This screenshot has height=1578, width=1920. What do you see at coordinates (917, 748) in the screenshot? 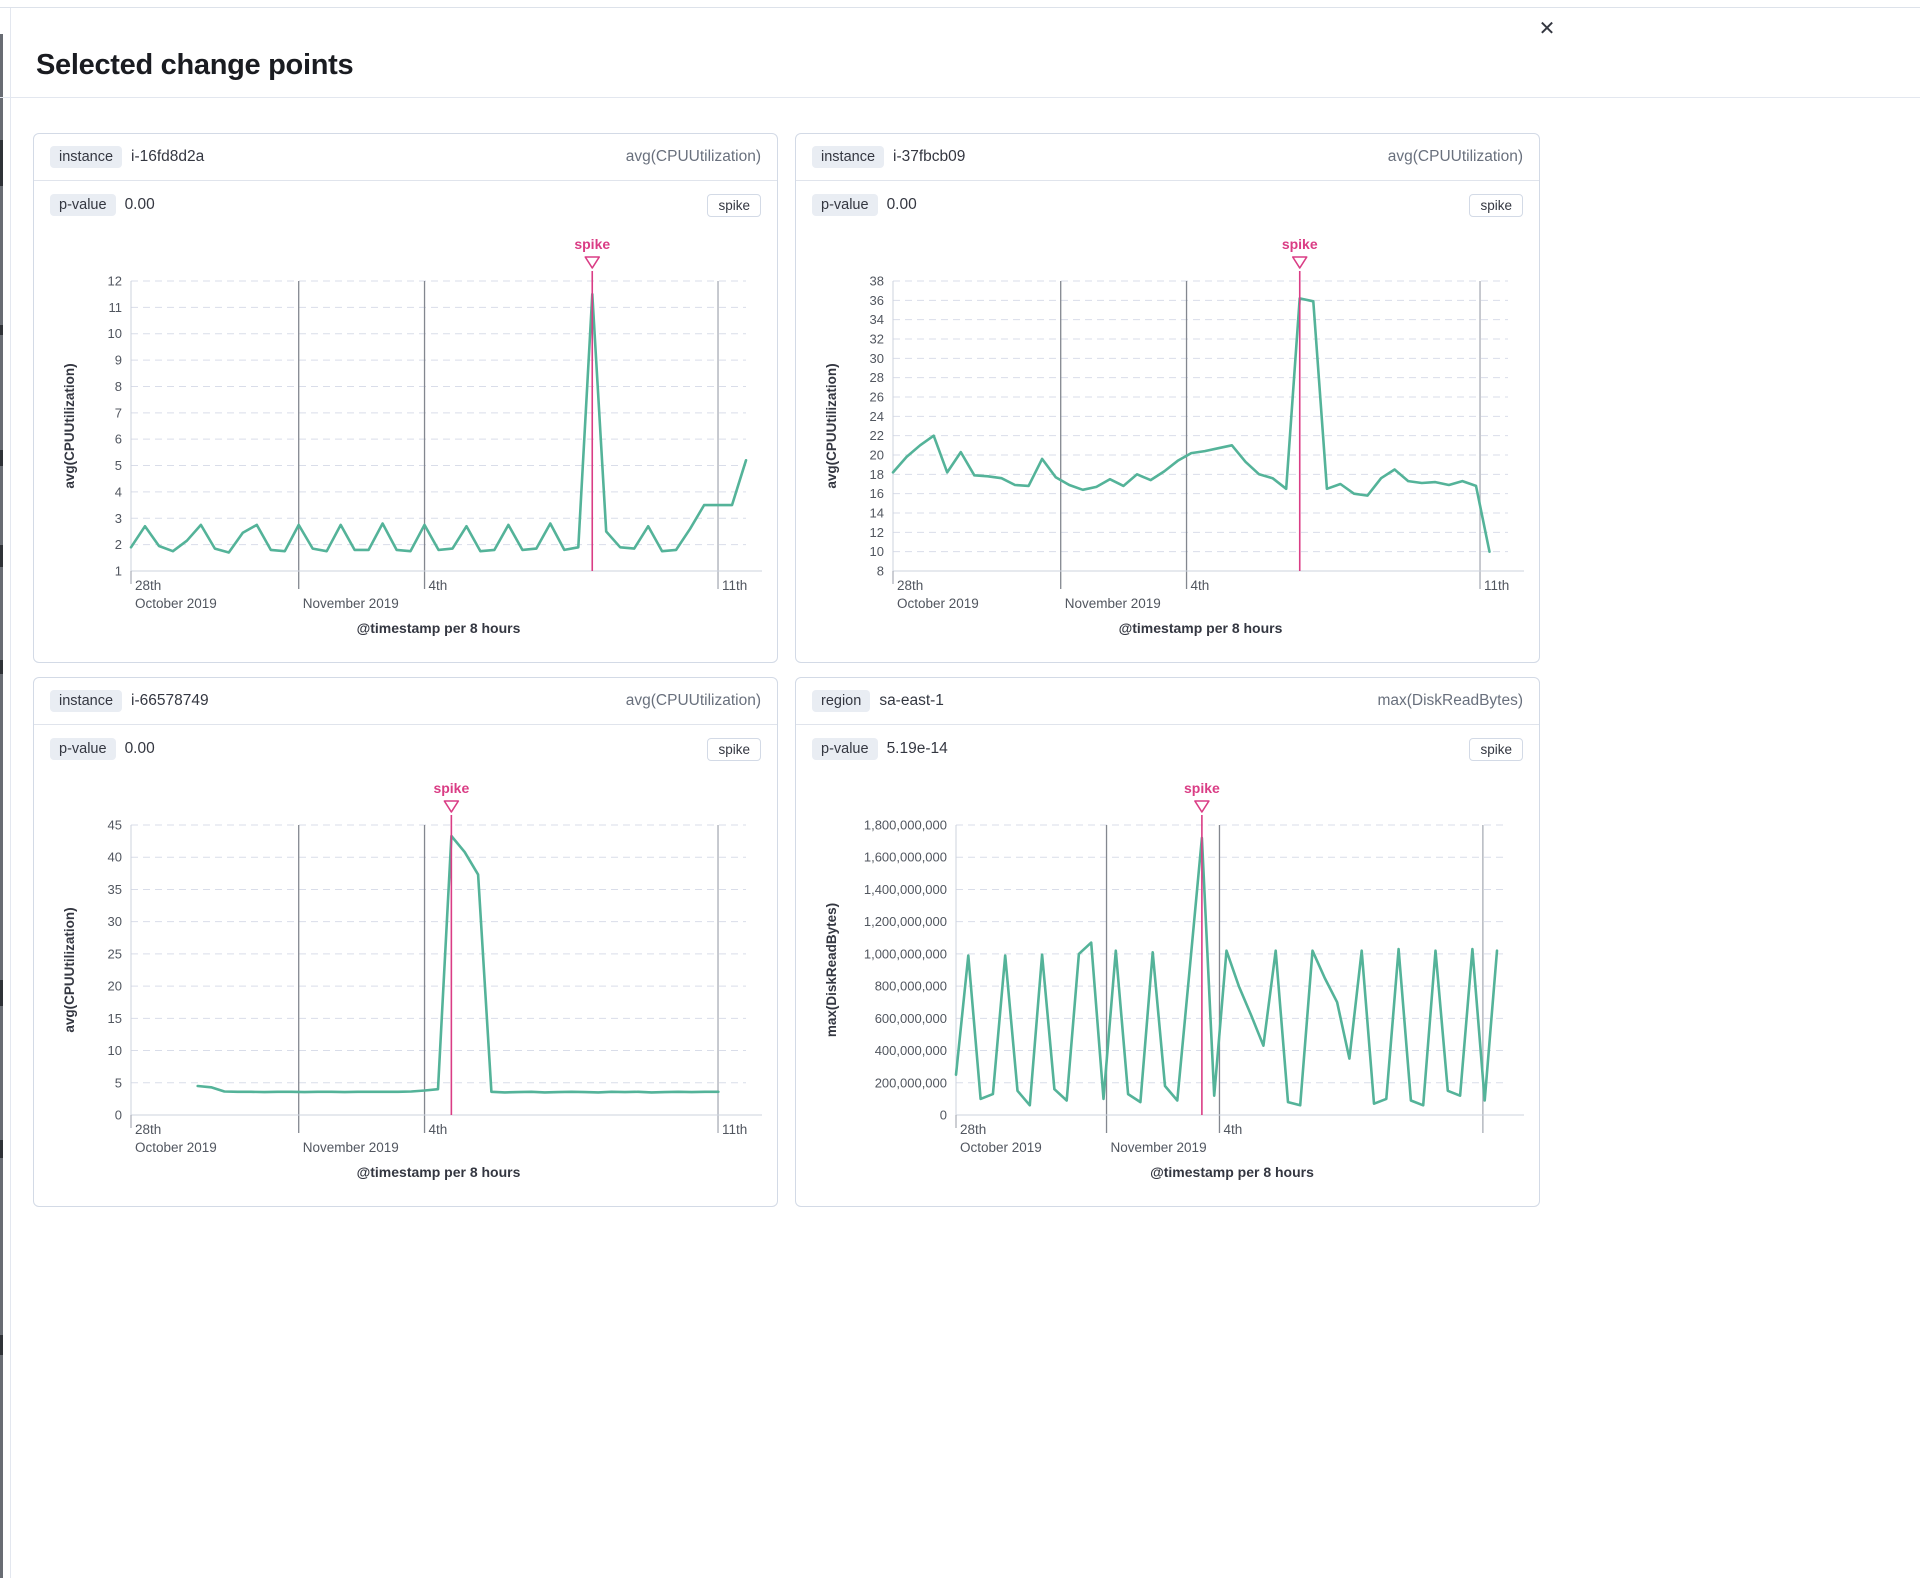
I see `p-value: 5.19e-14` at bounding box center [917, 748].